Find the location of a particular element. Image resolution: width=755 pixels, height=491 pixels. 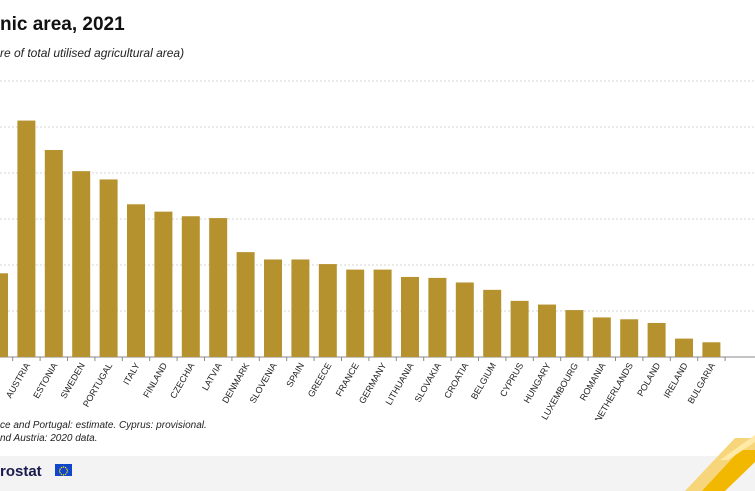

bar-poland is located at coordinates (656, 339).